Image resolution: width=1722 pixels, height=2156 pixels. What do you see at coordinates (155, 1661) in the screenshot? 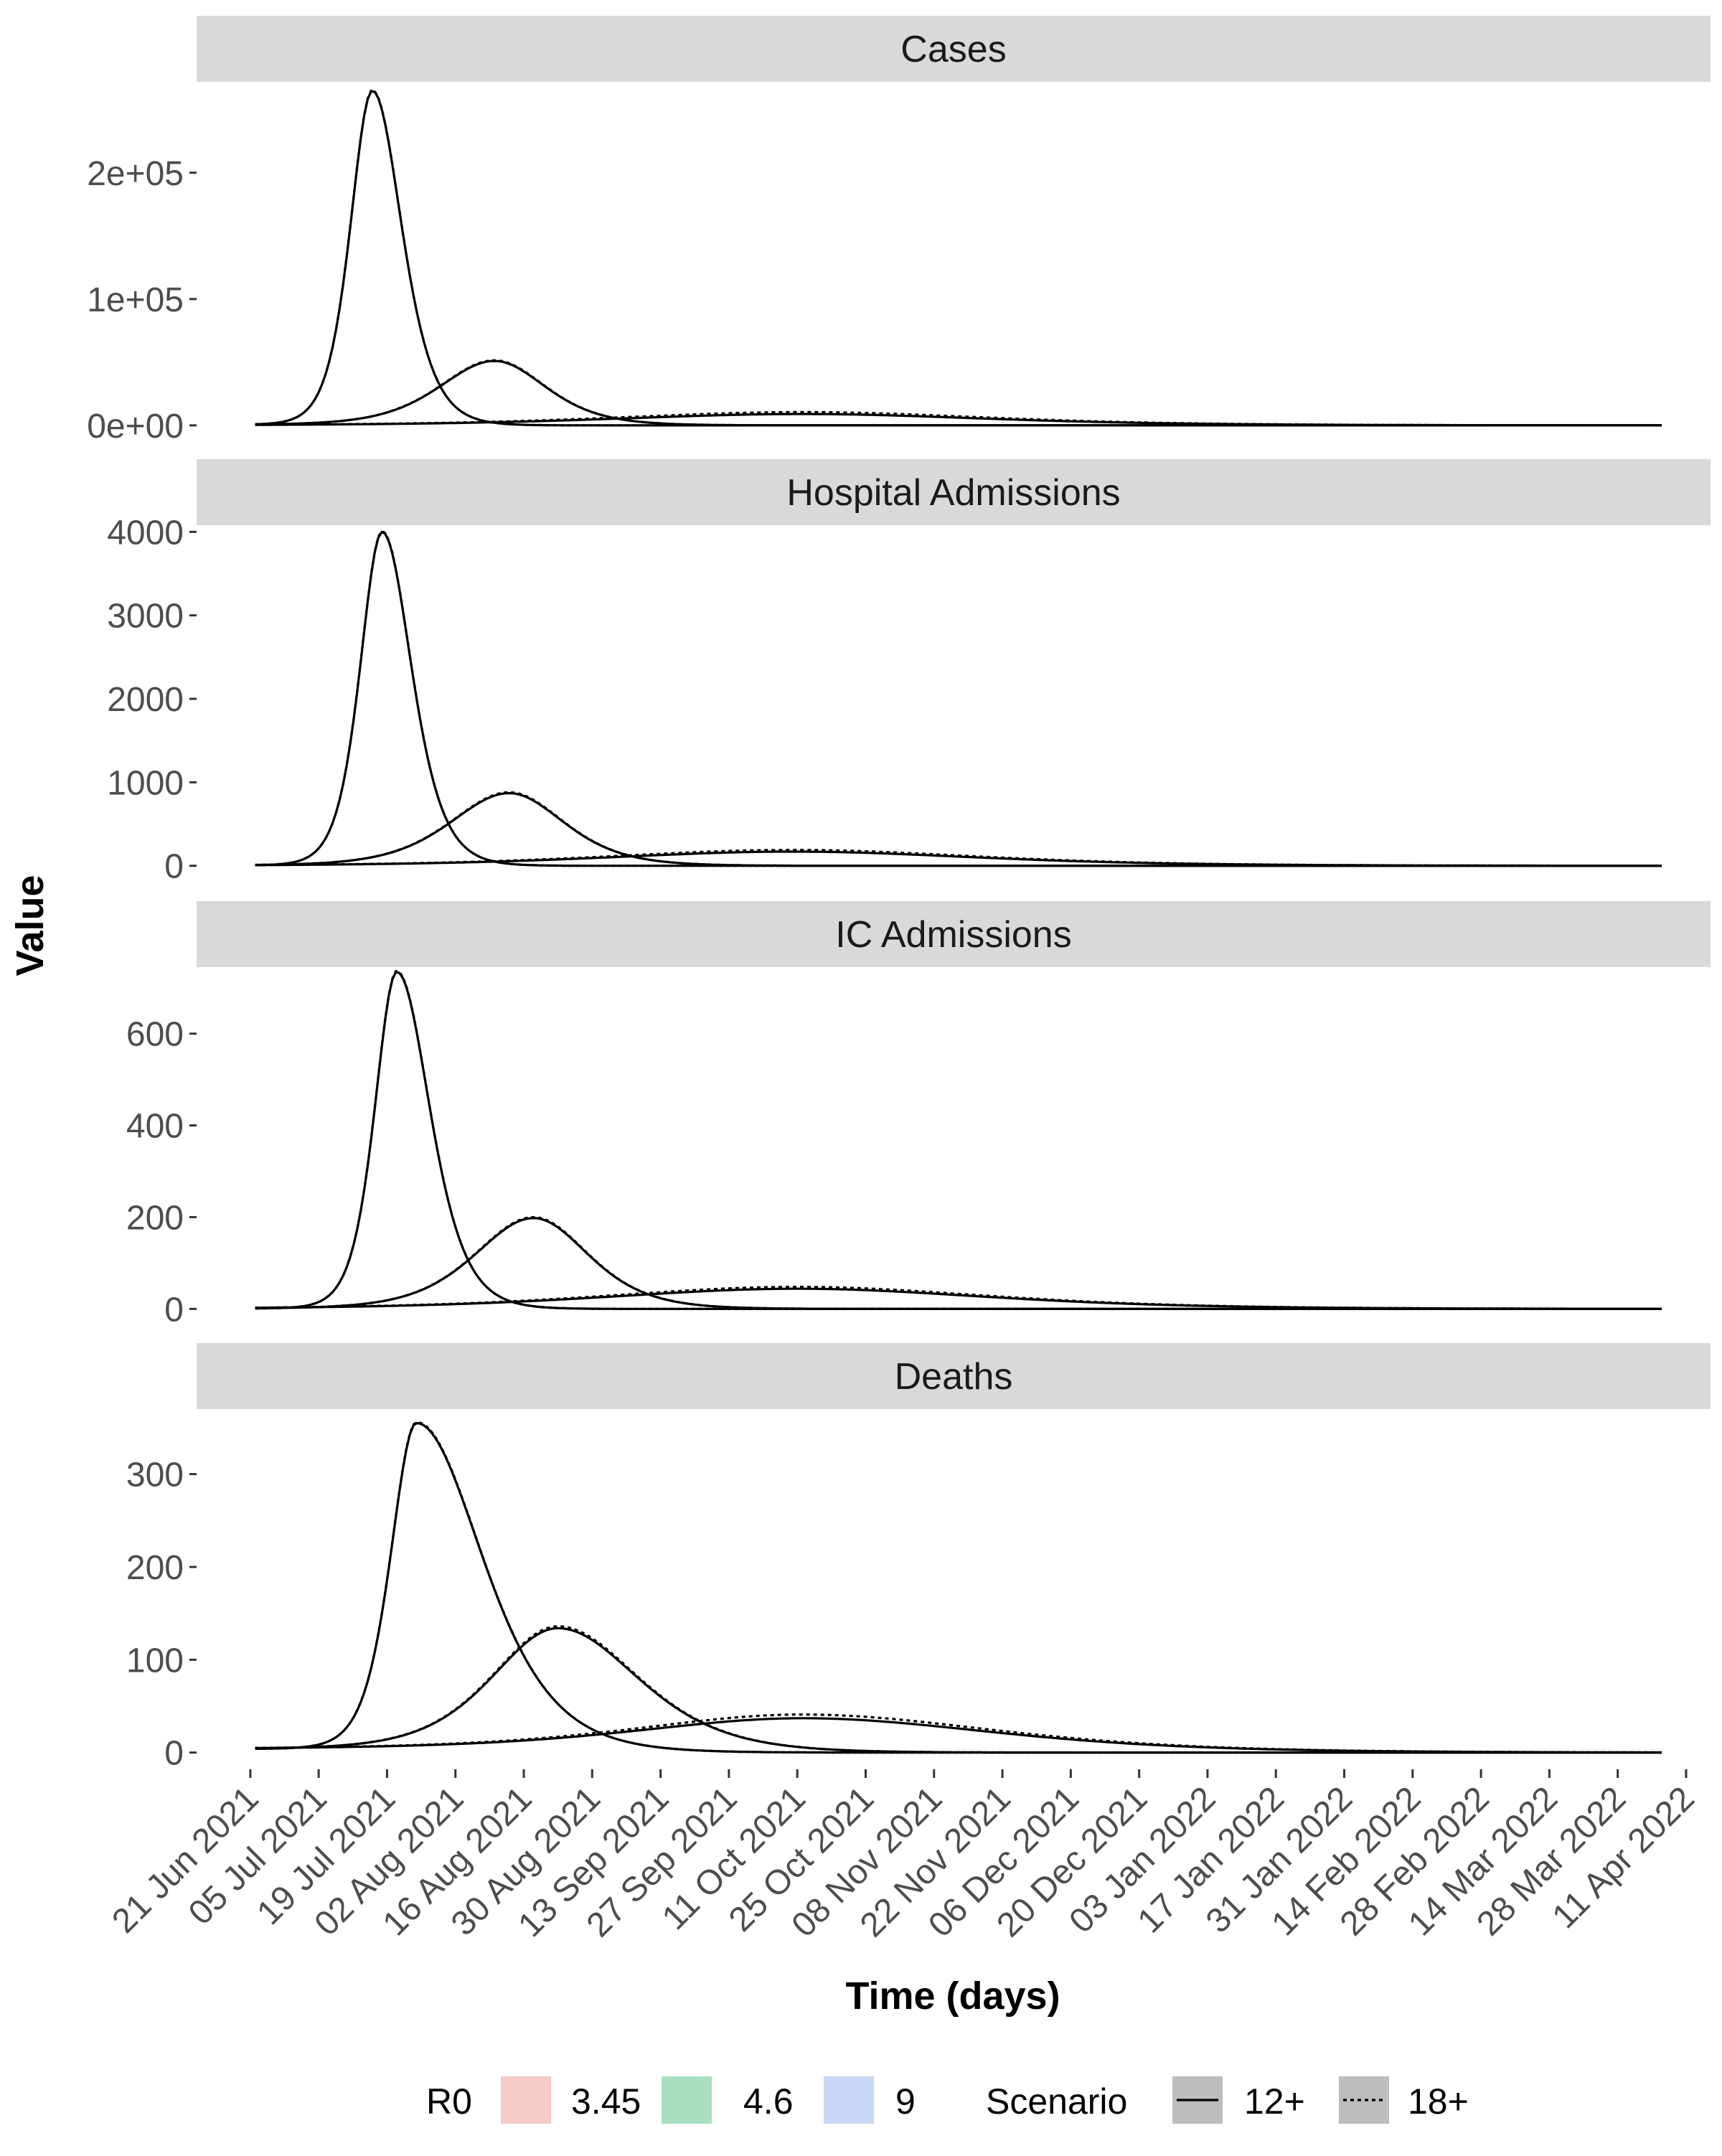
I see `y-tick-label: 100` at bounding box center [155, 1661].